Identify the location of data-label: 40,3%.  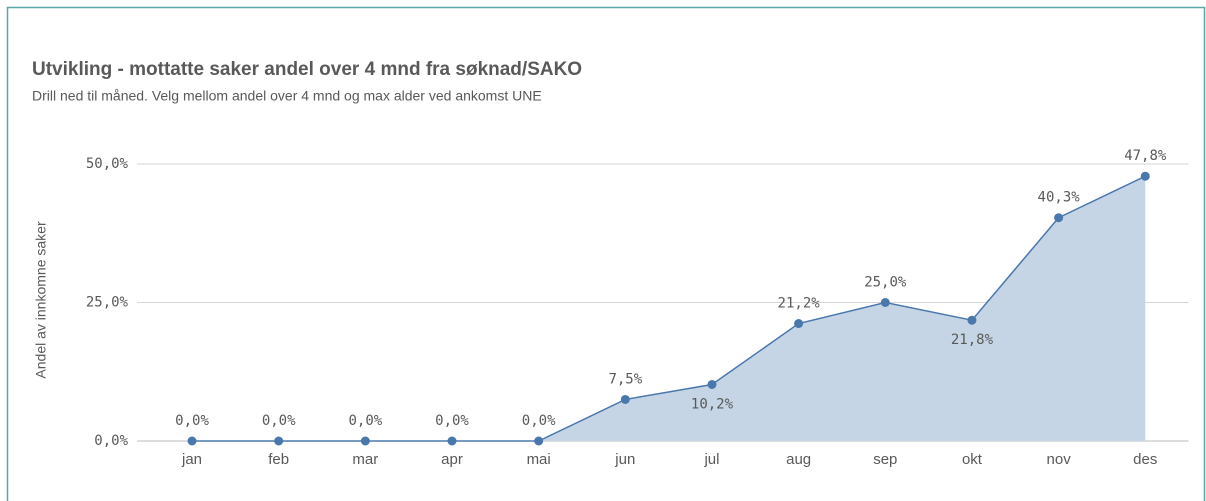
(1059, 198).